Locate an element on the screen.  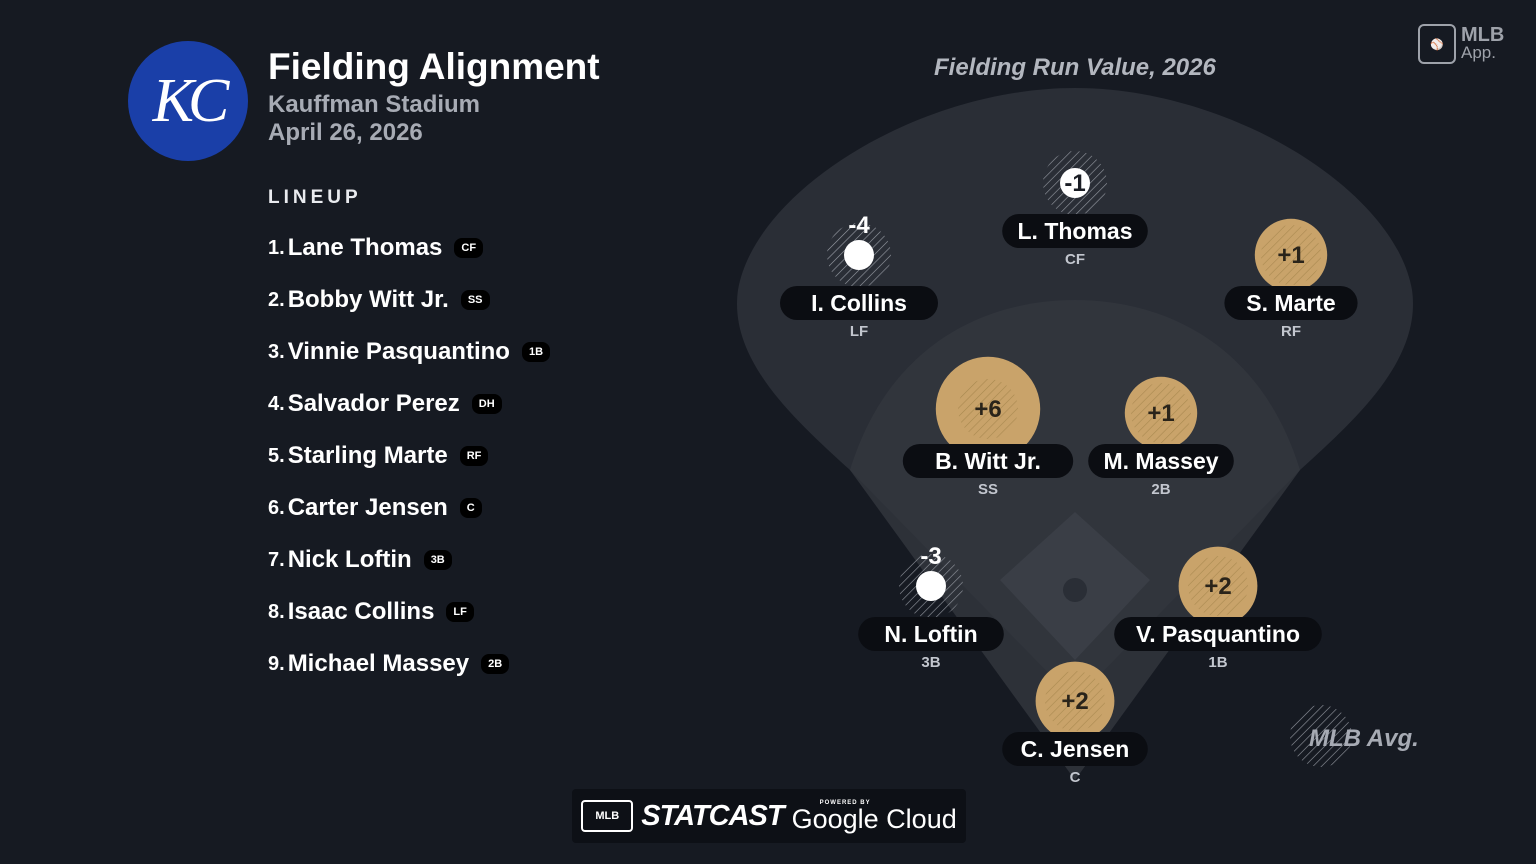
lineup-number: 8. is located at coordinates (276, 611).